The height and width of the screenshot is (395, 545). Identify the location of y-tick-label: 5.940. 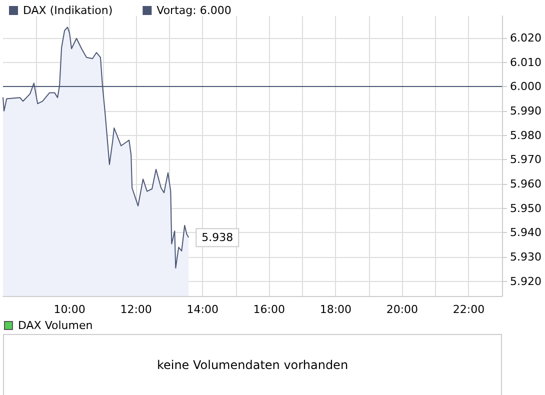
(526, 233).